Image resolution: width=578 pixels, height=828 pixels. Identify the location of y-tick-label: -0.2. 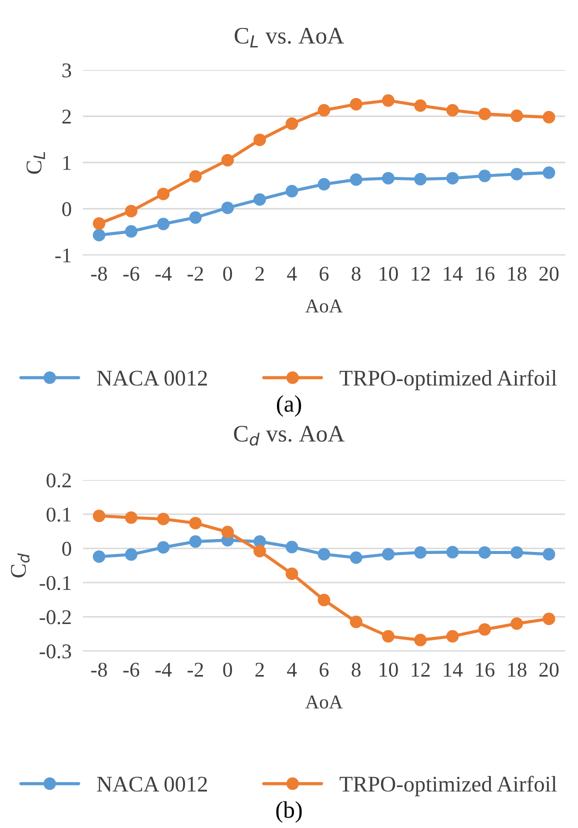
(55, 617).